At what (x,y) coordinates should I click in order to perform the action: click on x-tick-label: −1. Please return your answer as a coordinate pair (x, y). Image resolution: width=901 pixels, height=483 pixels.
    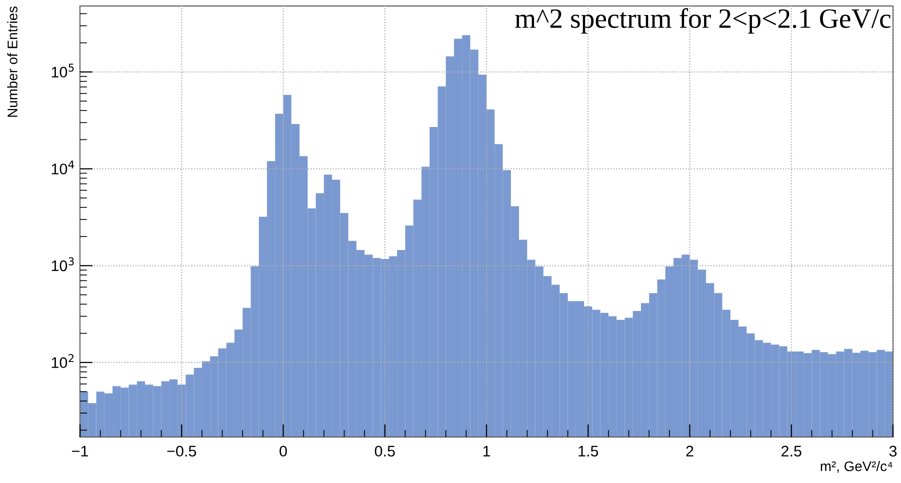
    Looking at the image, I should click on (80, 451).